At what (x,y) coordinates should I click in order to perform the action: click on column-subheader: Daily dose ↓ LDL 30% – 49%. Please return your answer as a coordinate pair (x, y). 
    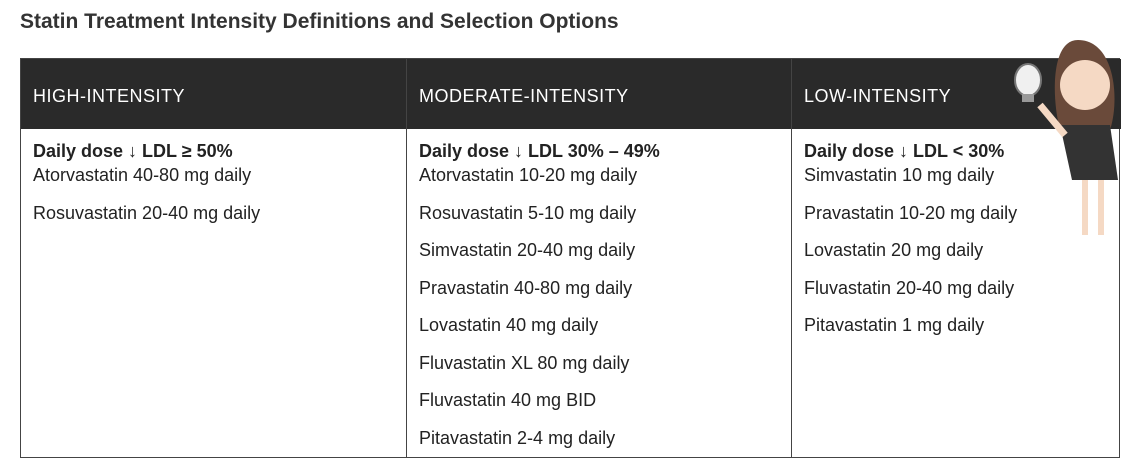
    Looking at the image, I should click on (539, 151).